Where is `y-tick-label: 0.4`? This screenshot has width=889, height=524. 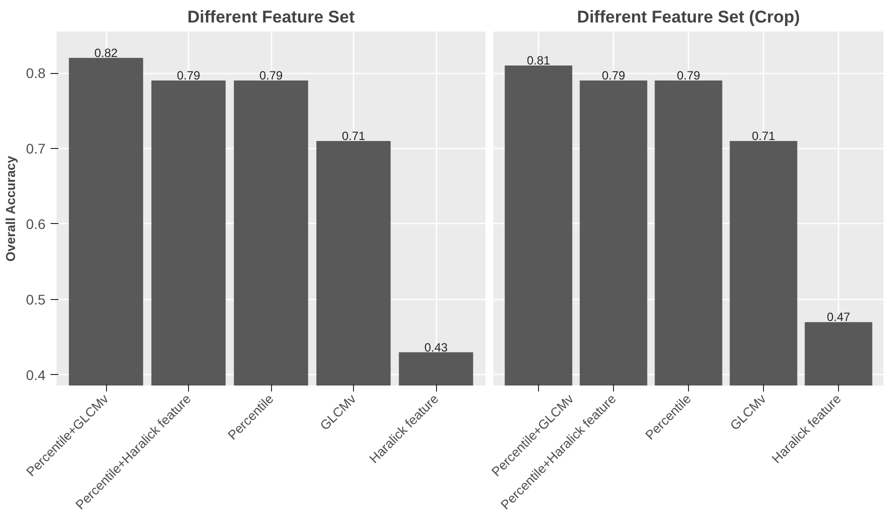 y-tick-label: 0.4 is located at coordinates (36, 374).